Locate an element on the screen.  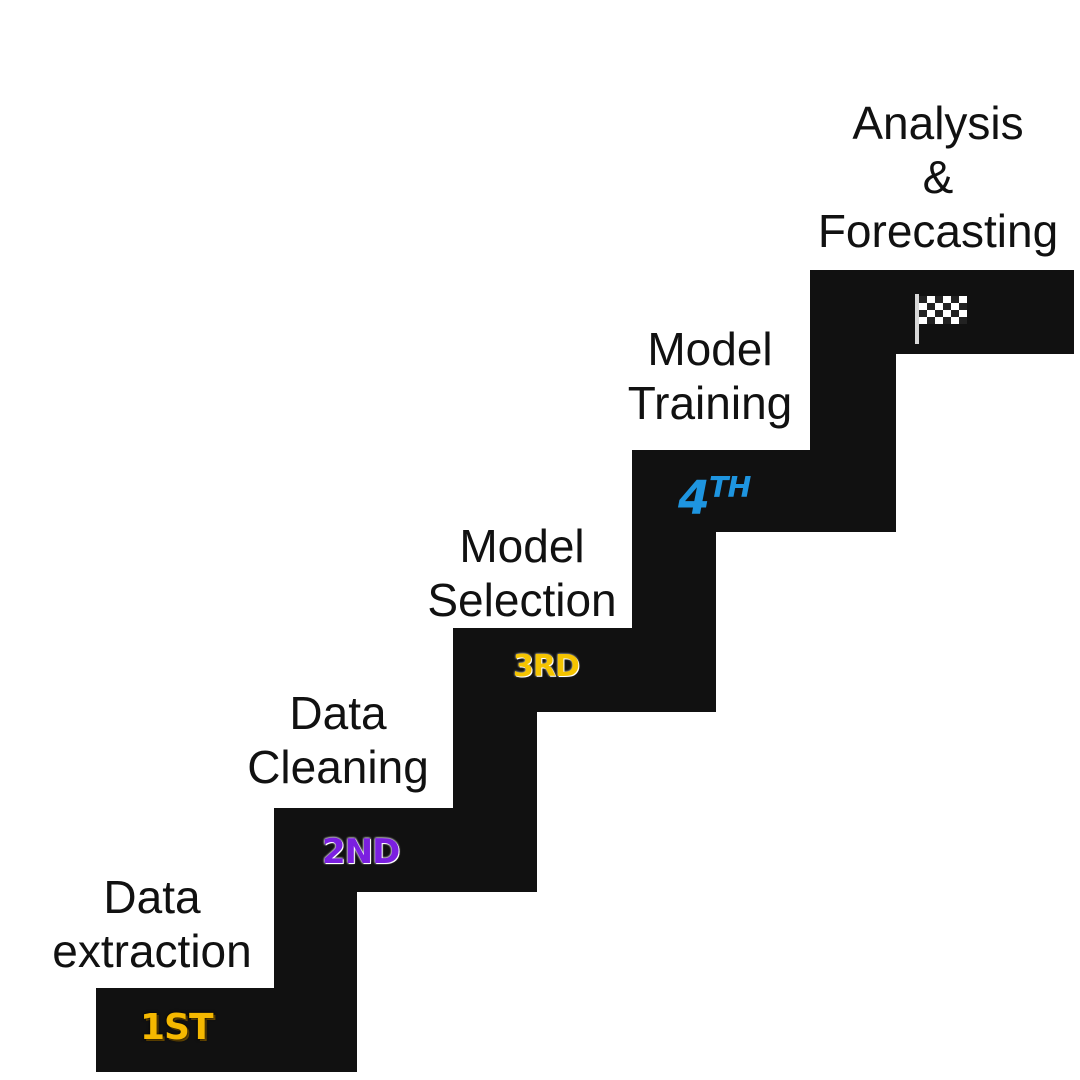
step-1-label: Data extraction is located at coordinates (152, 924).